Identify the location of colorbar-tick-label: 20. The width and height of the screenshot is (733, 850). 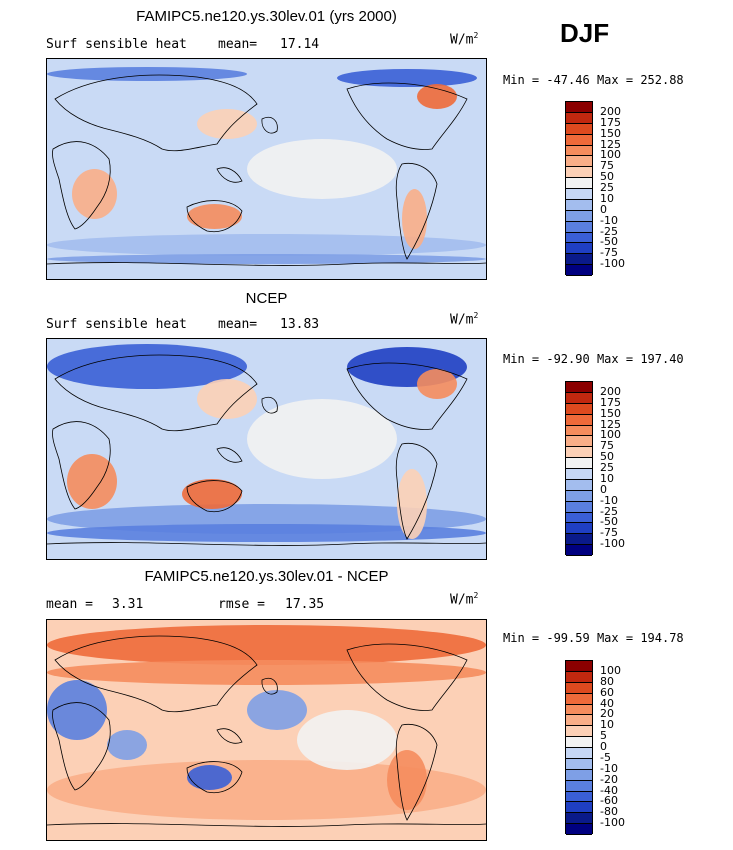
(607, 714).